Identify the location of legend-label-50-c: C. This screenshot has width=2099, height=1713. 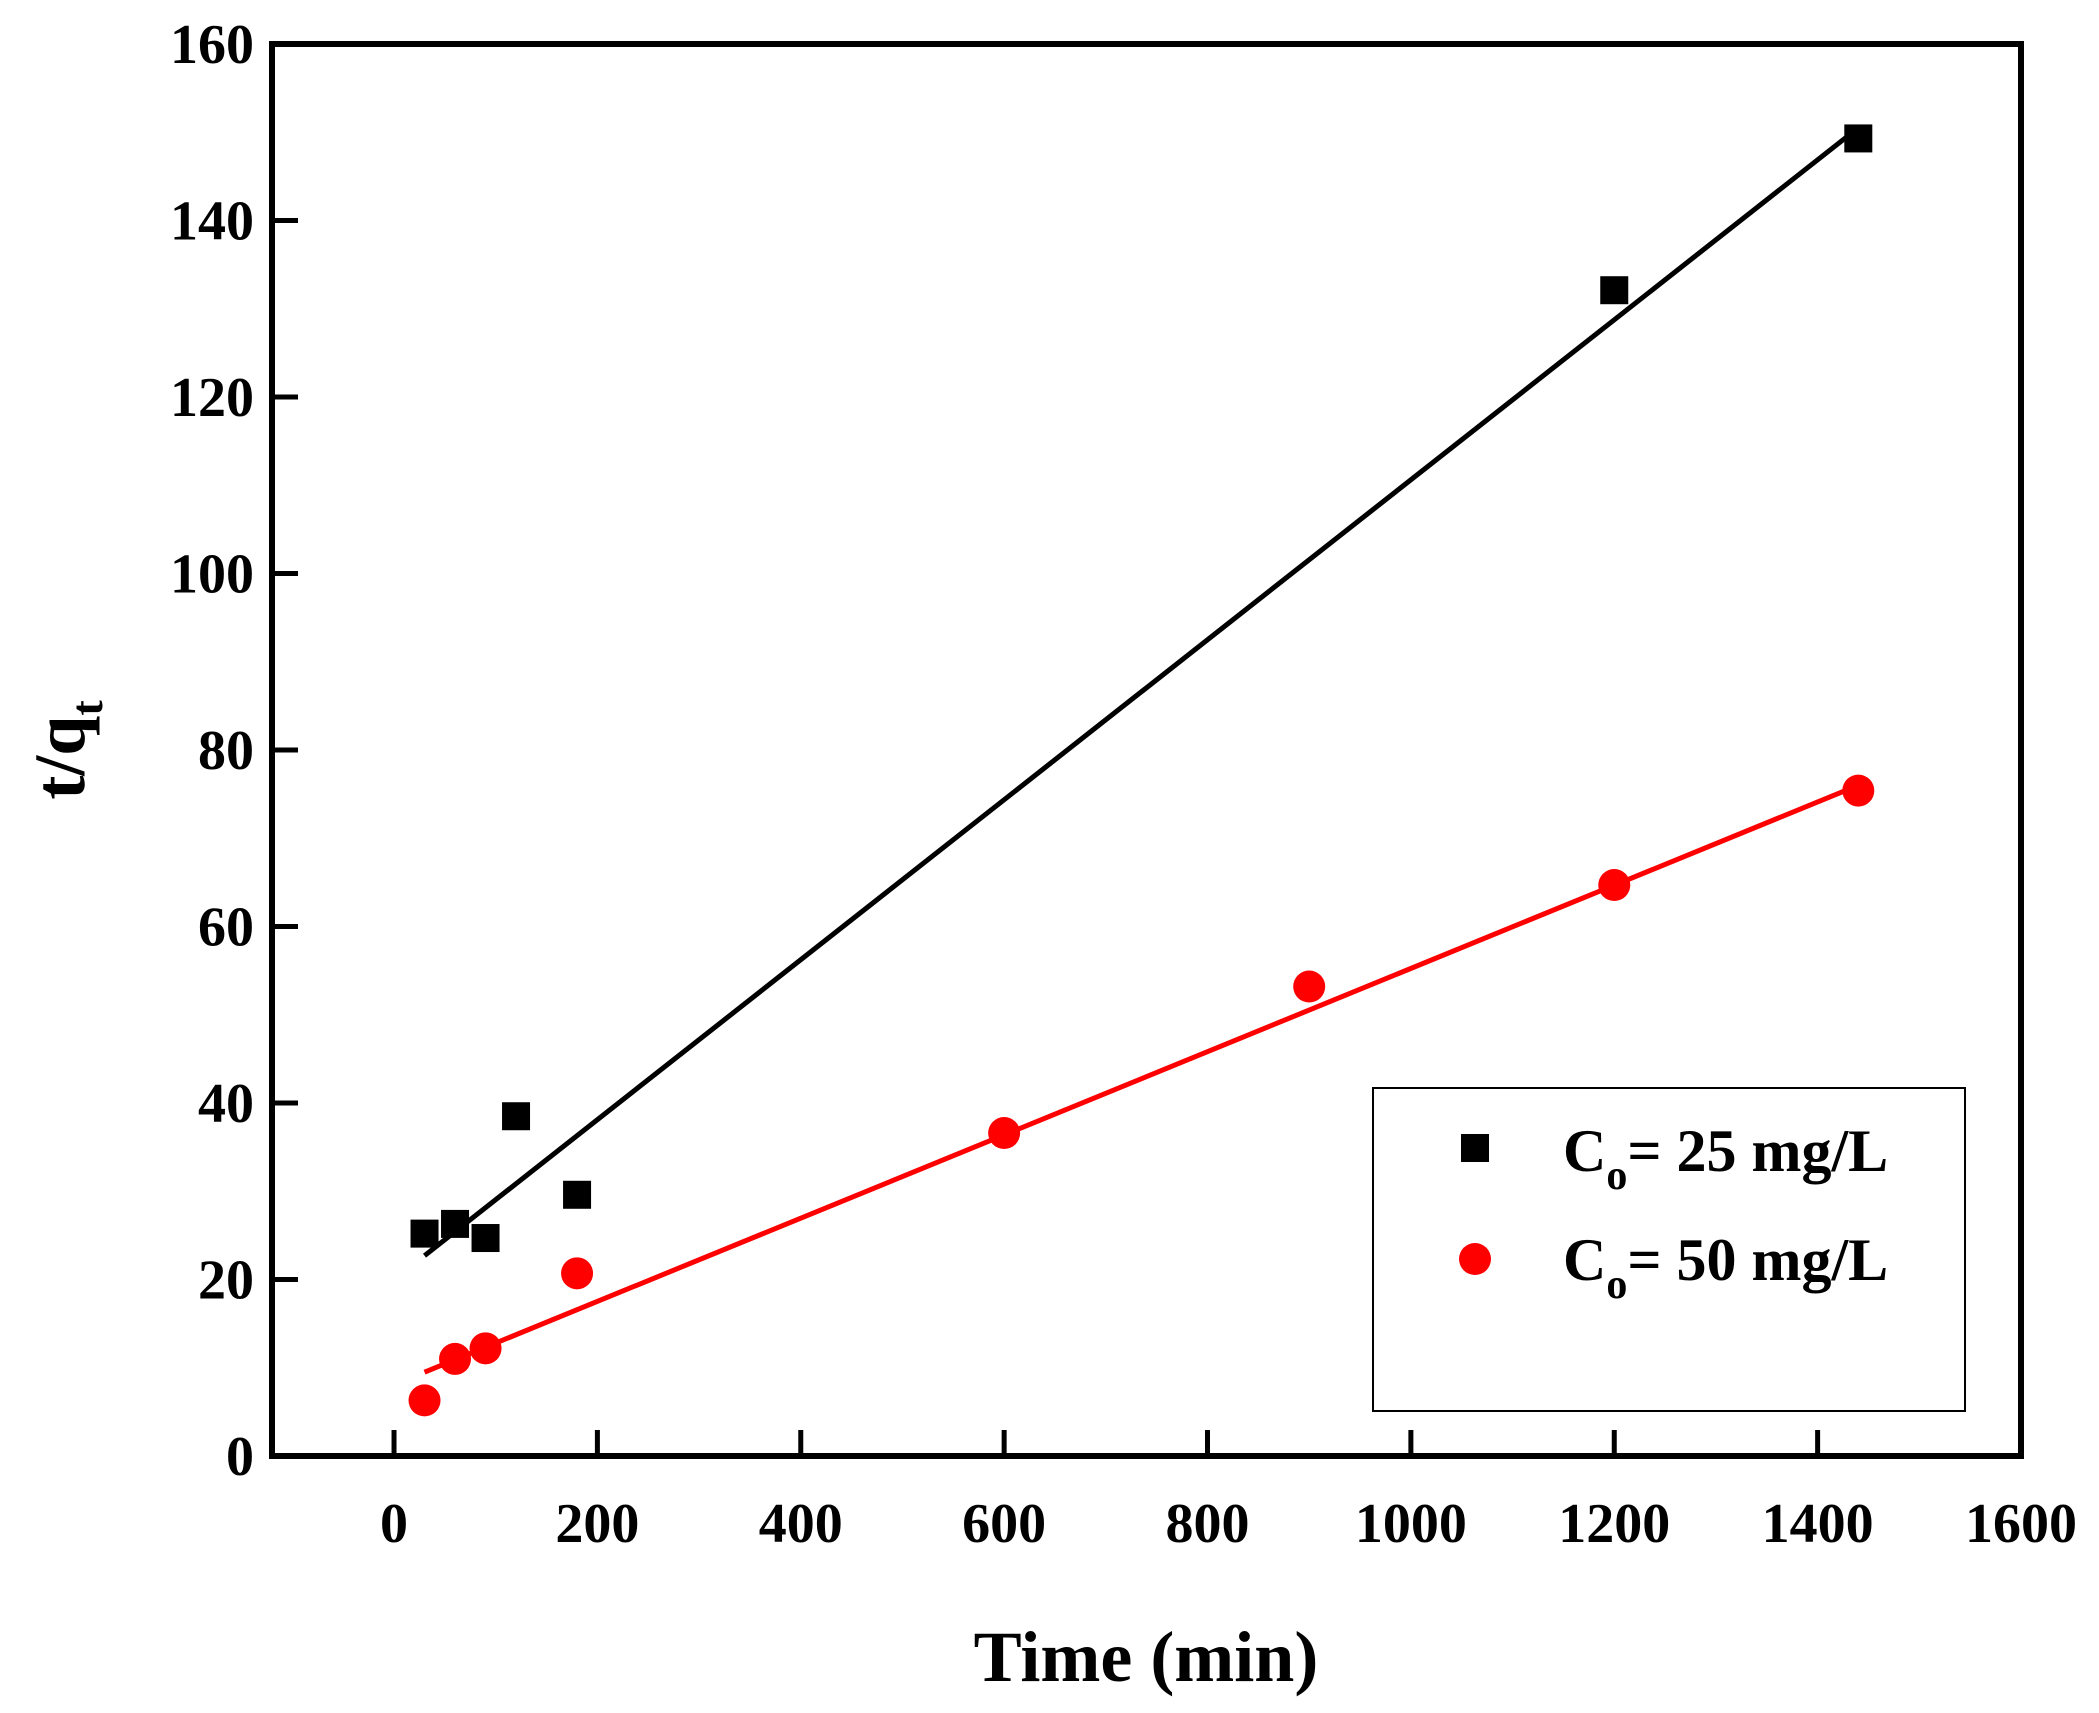
(1584, 1260).